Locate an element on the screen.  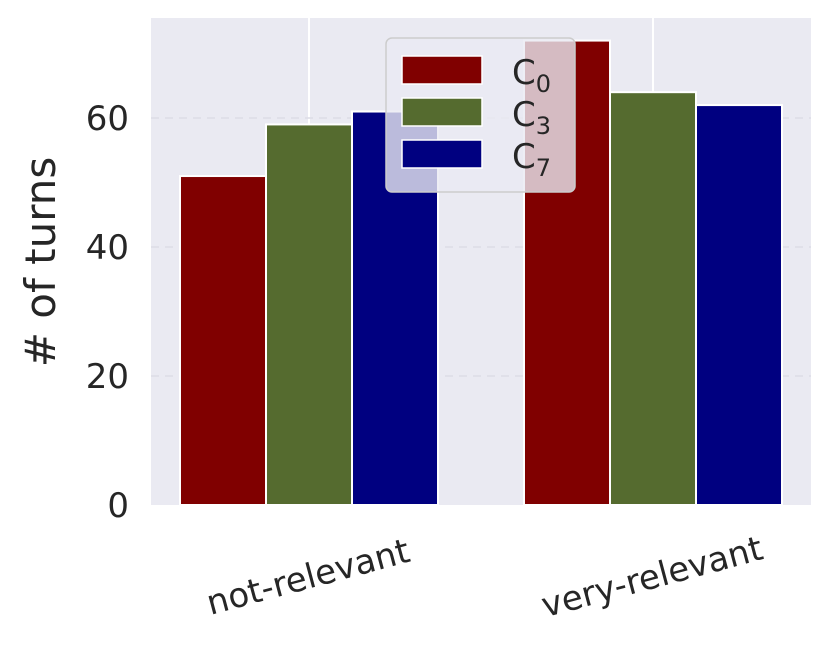
bar-c0-not-relevant is located at coordinates (223, 340).